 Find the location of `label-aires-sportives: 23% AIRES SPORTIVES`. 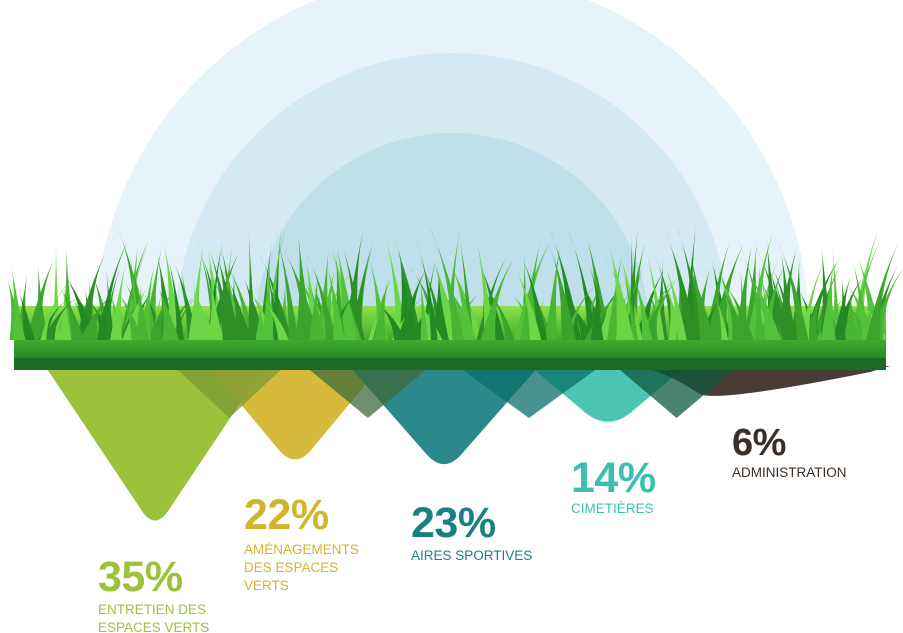

label-aires-sportives: 23% AIRES SPORTIVES is located at coordinates (471, 533).